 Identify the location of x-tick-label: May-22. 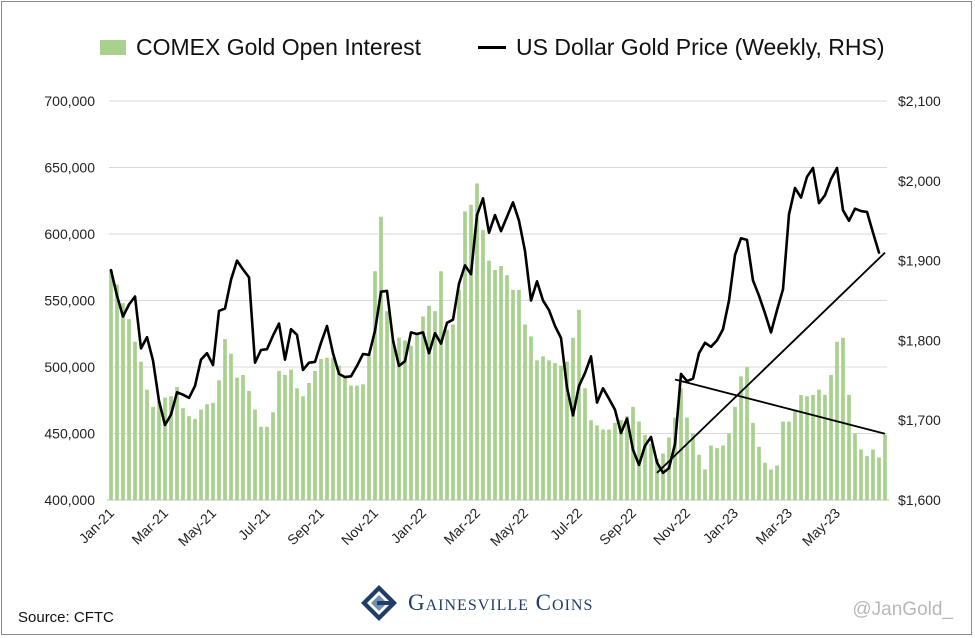
(509, 527).